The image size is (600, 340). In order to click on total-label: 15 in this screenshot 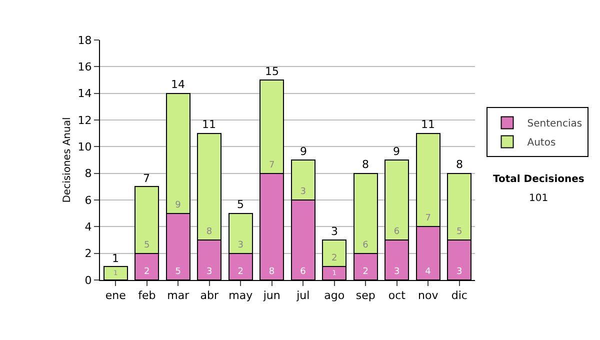, I will do `click(272, 71)`.